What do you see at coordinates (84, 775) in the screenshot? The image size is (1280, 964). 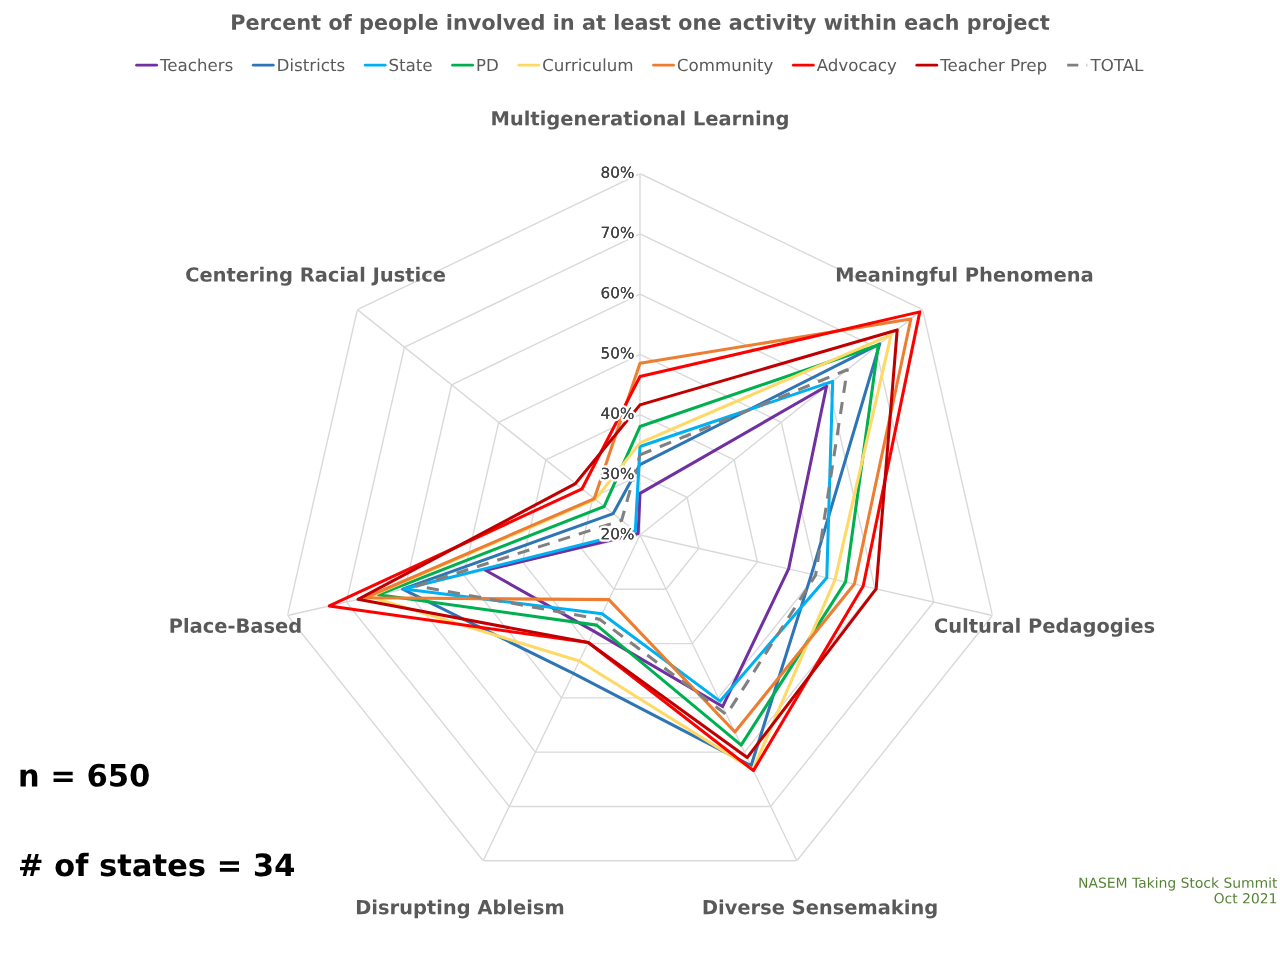 I see `text: n = 650` at bounding box center [84, 775].